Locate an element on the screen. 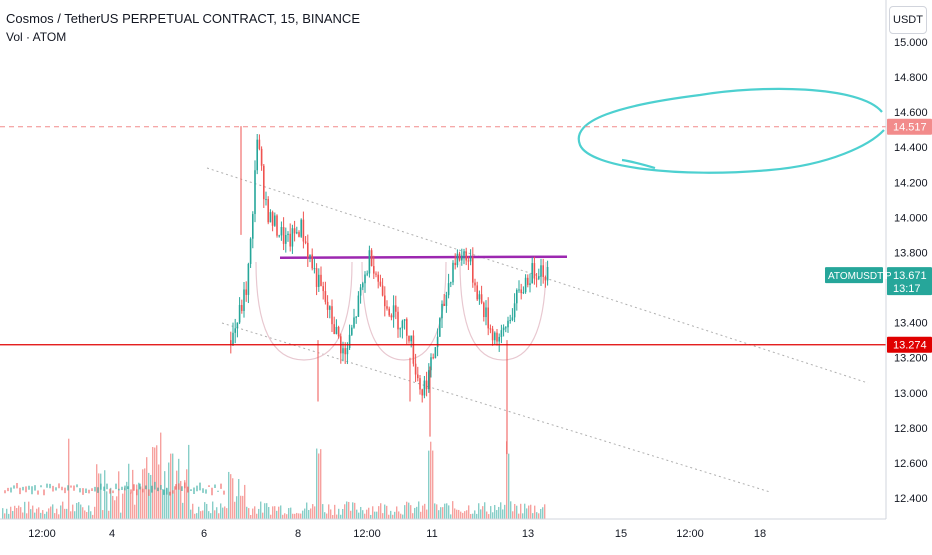  y-tick-label: 14.600 is located at coordinates (911, 113).